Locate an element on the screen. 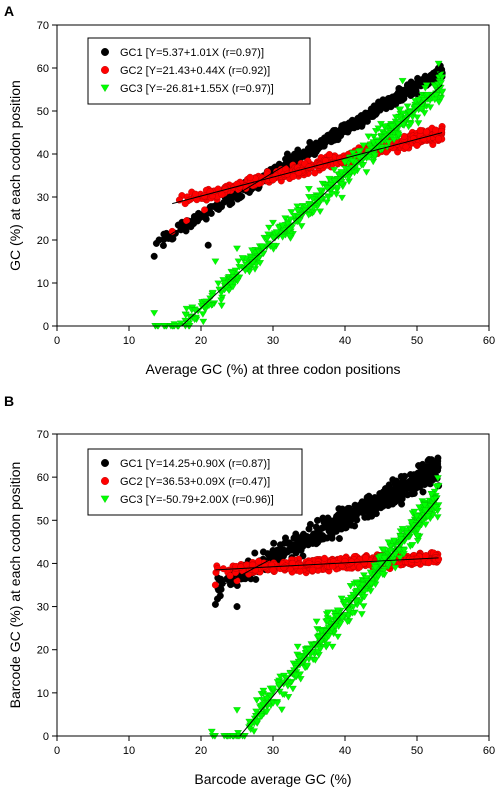 Image resolution: width=498 pixels, height=791 pixels. panel-b-x-axis-title: Barcode average GC (%) is located at coordinates (272, 779).